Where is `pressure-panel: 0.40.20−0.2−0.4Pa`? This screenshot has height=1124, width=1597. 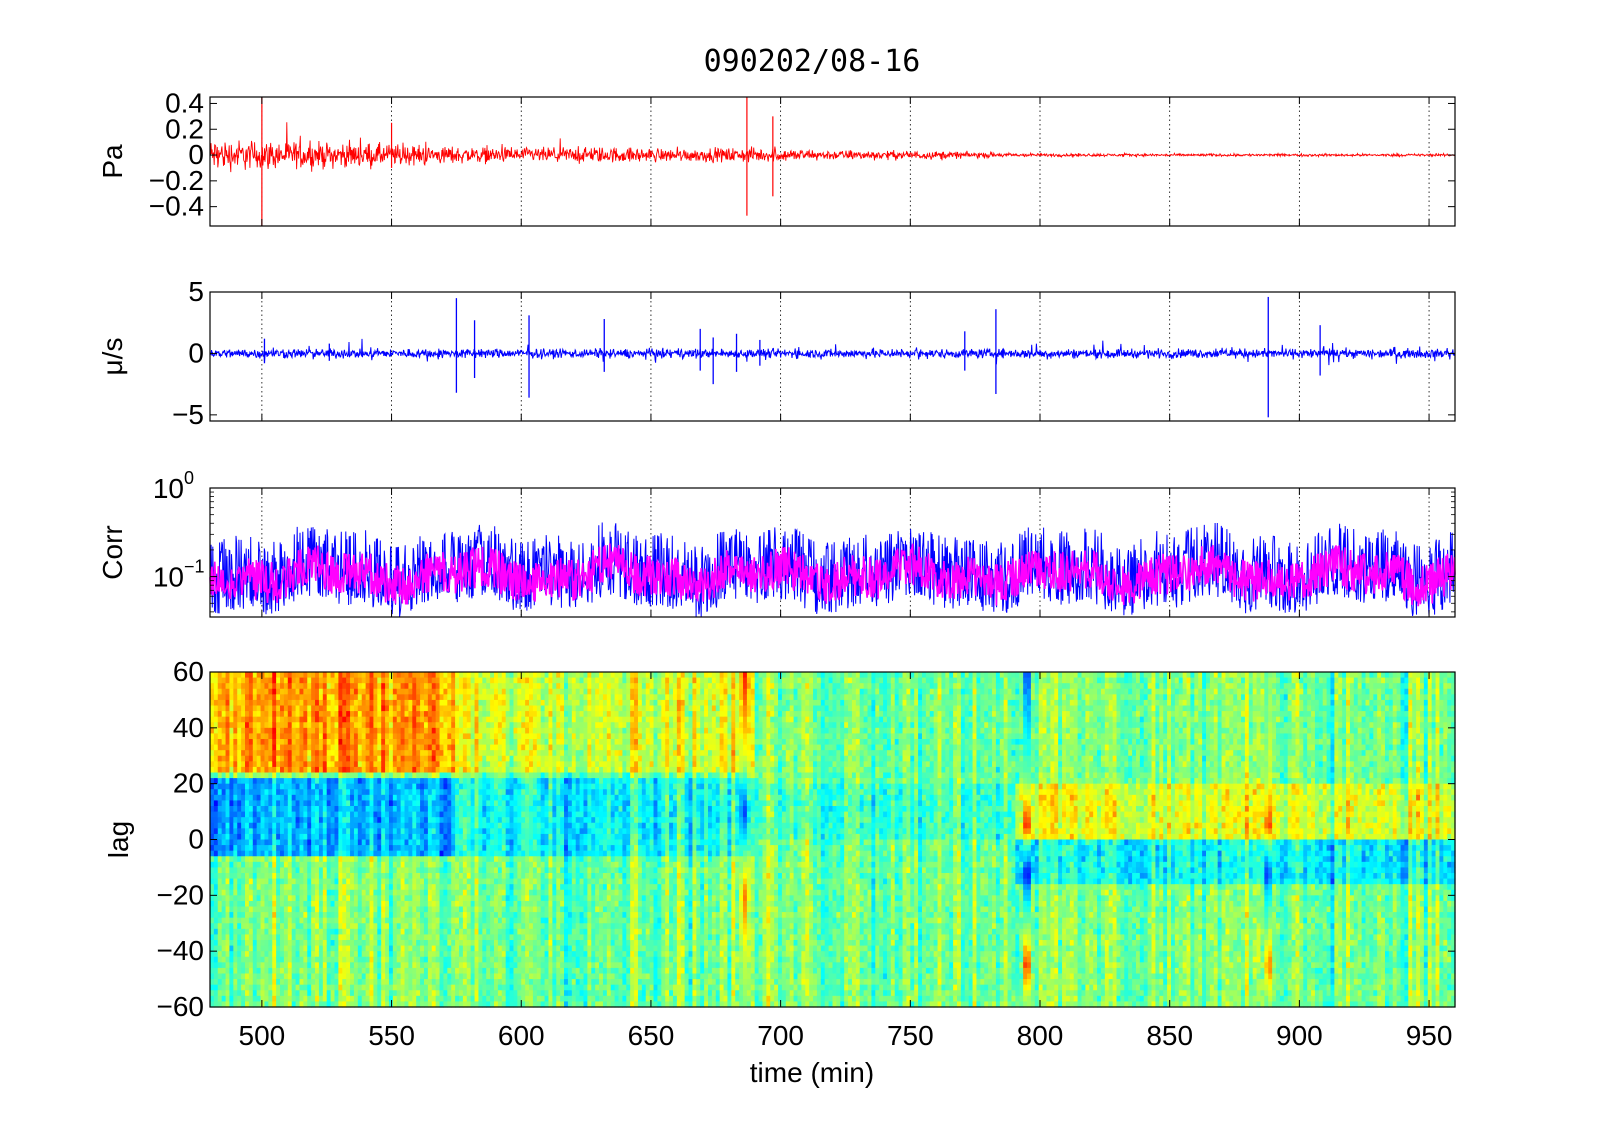 pressure-panel: 0.40.20−0.2−0.4Pa is located at coordinates (776, 157).